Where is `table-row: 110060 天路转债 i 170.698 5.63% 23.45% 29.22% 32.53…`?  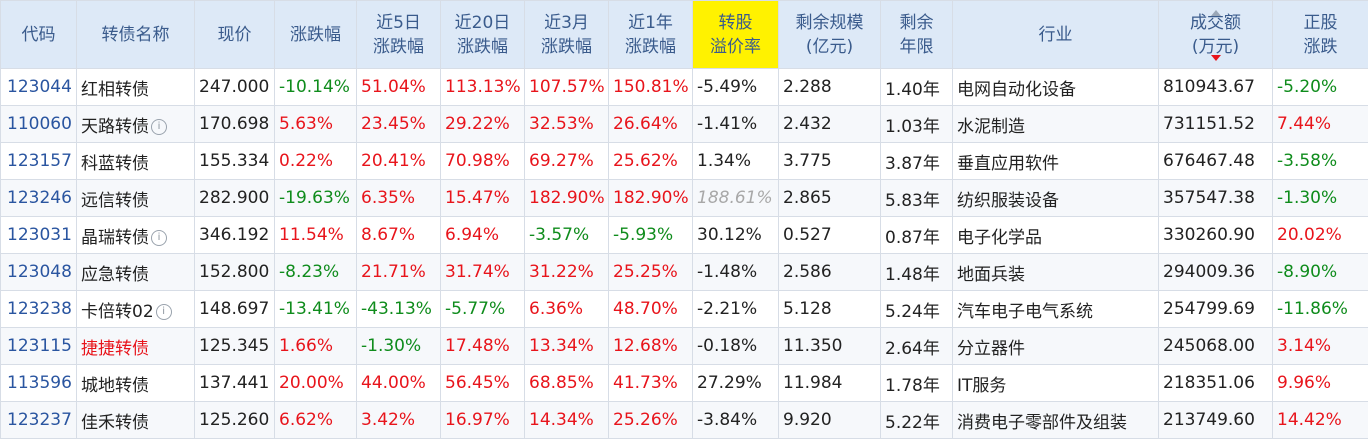 table-row: 110060 天路转债 i 170.698 5.63% 23.45% 29.22% 32.53… is located at coordinates (684, 124).